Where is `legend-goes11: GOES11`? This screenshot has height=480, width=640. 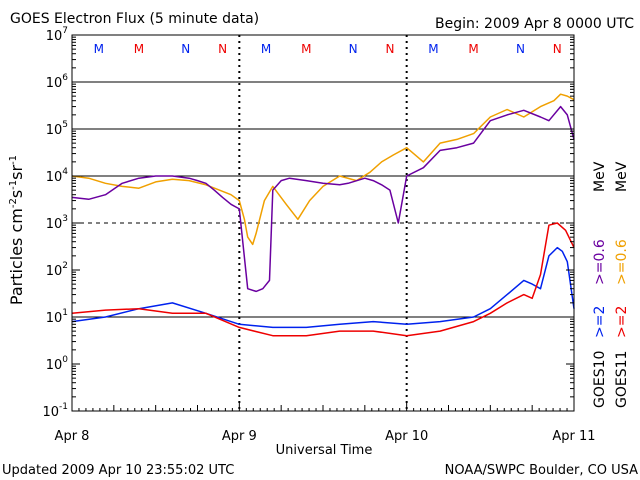 legend-goes11: GOES11 is located at coordinates (622, 379).